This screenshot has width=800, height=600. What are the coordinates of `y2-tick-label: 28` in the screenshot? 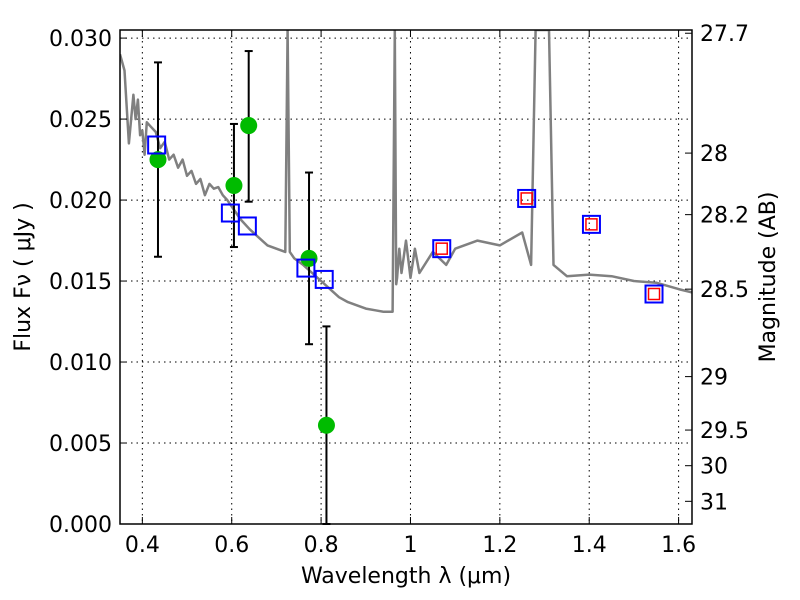 It's located at (714, 154).